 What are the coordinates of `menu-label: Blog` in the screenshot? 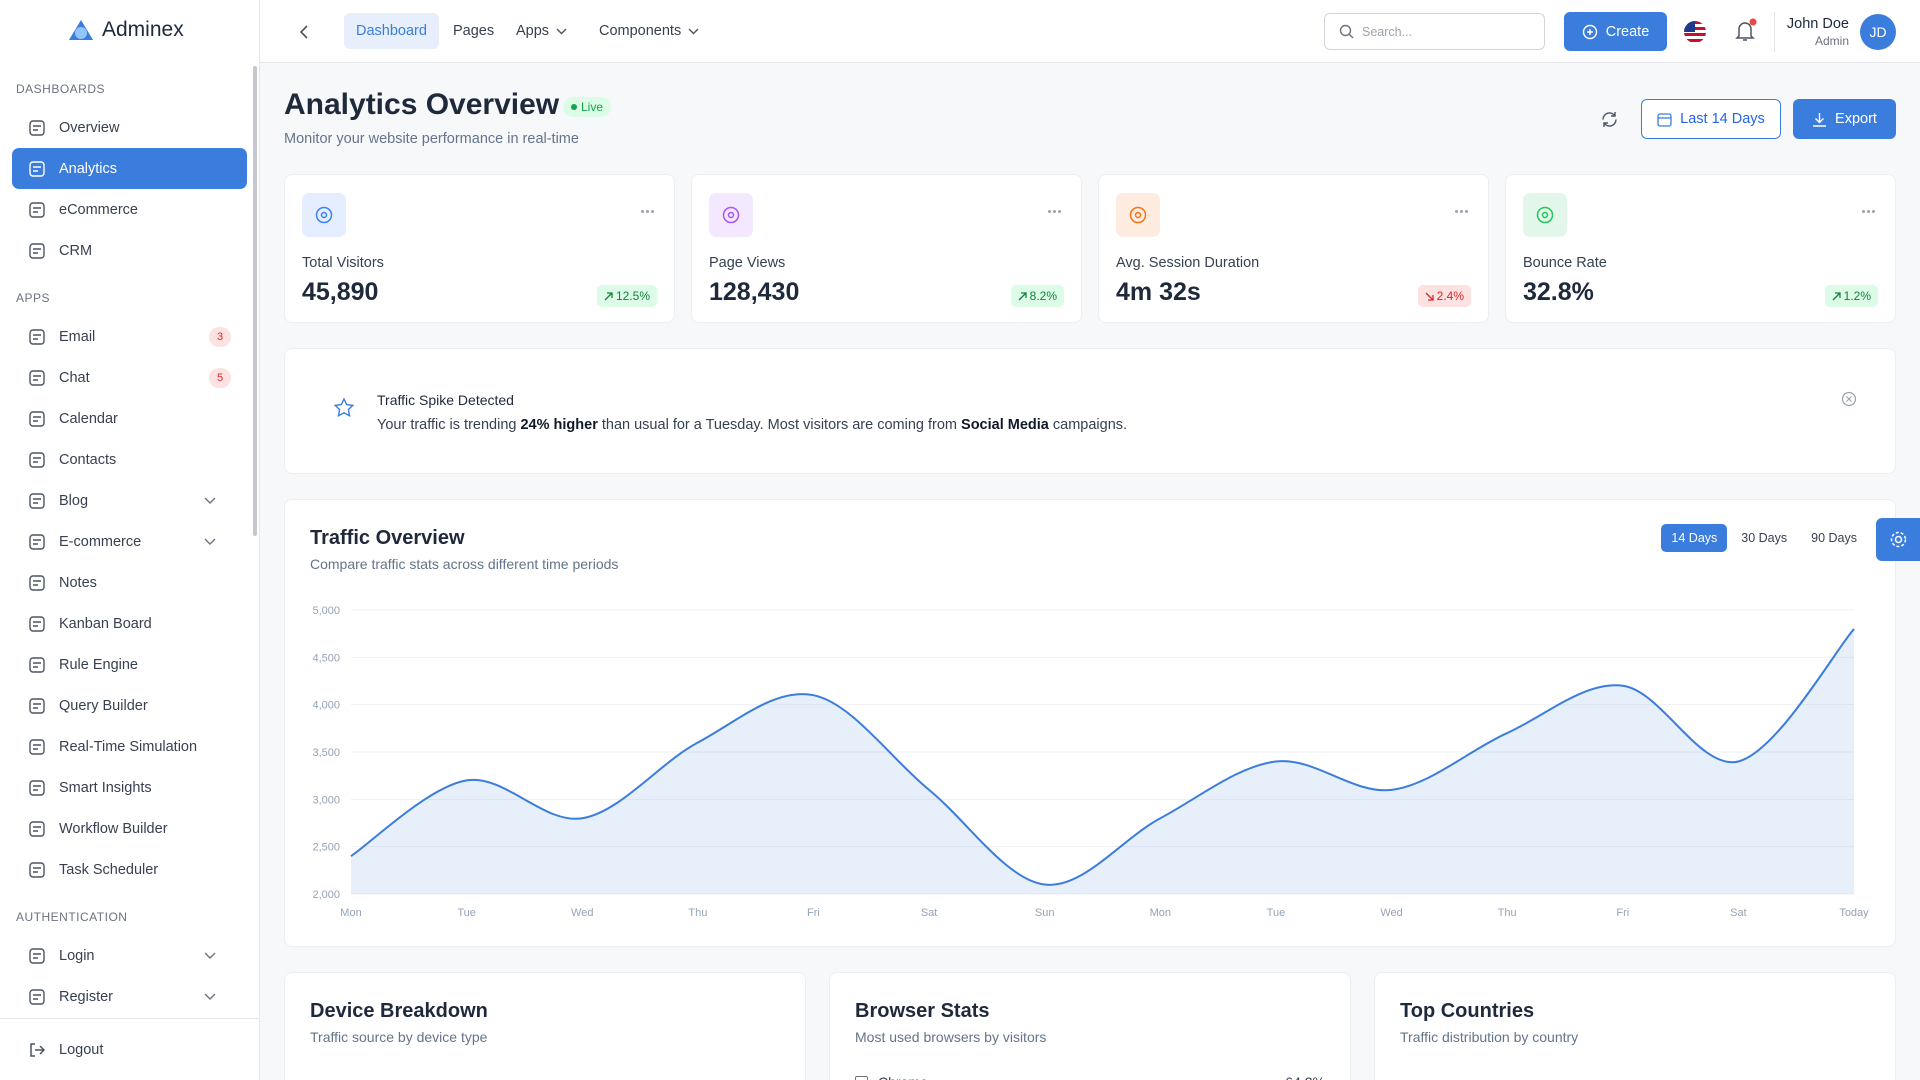 It's located at (74, 500).